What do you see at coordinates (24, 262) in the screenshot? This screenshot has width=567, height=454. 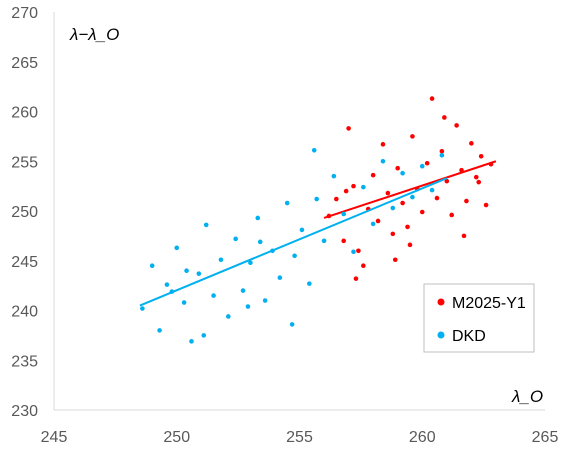 I see `y-tick-label: 245` at bounding box center [24, 262].